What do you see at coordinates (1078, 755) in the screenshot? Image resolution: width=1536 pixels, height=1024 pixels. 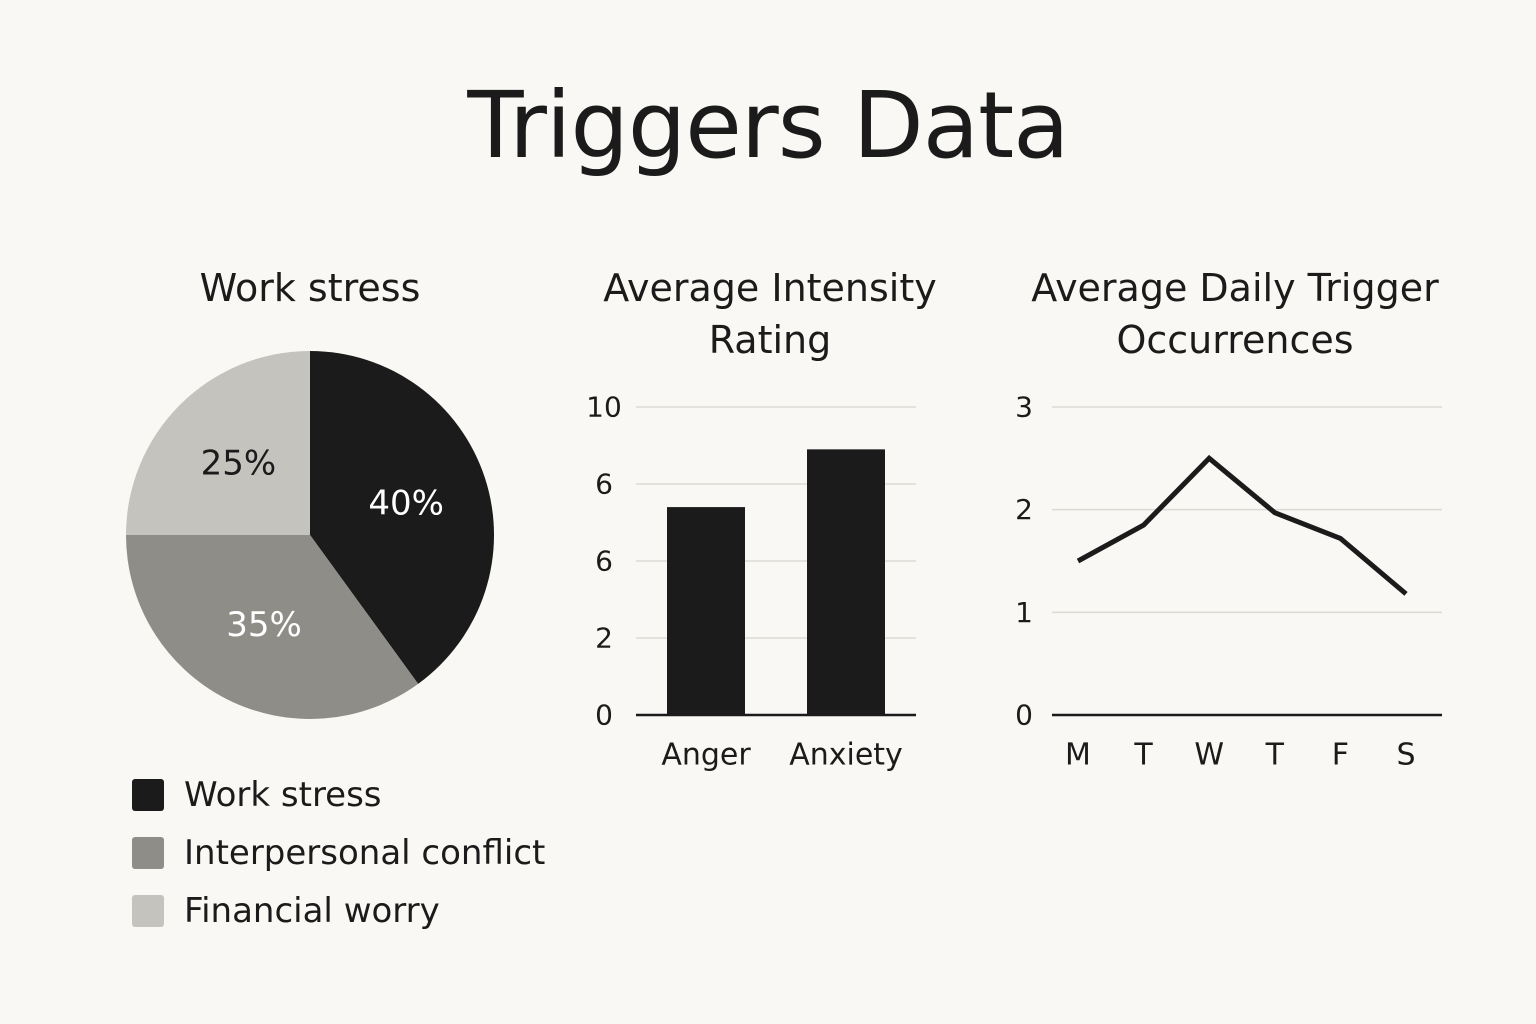 I see `x-tick-label: M` at bounding box center [1078, 755].